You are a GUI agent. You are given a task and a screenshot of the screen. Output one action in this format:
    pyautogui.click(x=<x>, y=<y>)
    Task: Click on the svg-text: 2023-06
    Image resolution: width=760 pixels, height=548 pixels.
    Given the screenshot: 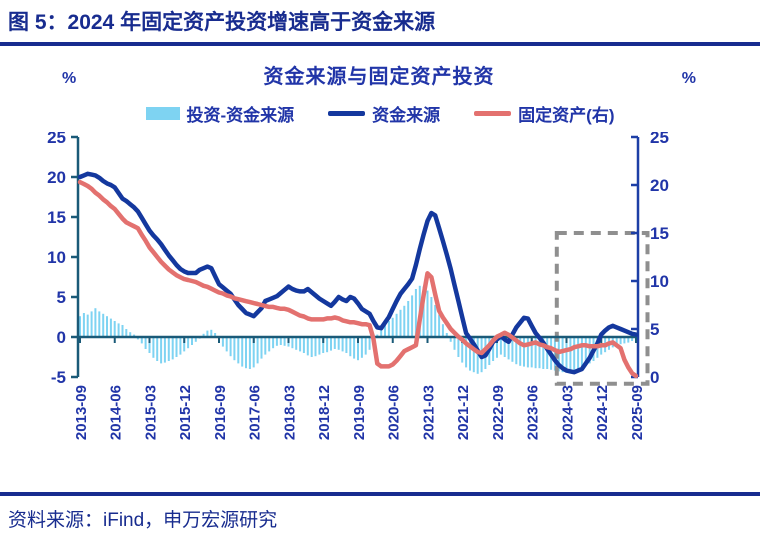 What is the action you would take?
    pyautogui.click(x=533, y=412)
    